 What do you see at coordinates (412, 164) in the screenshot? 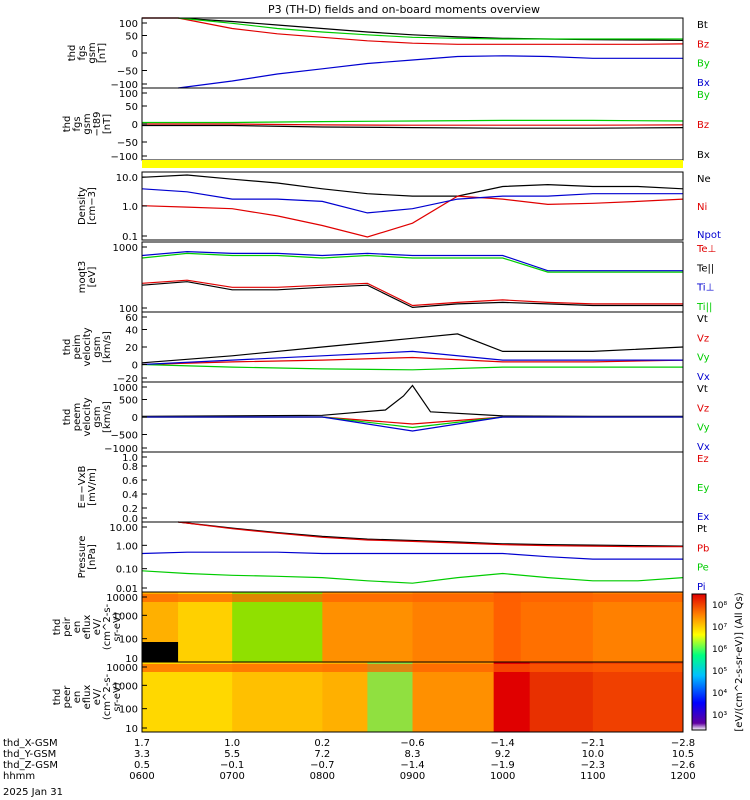
I see `mode-bar` at bounding box center [412, 164].